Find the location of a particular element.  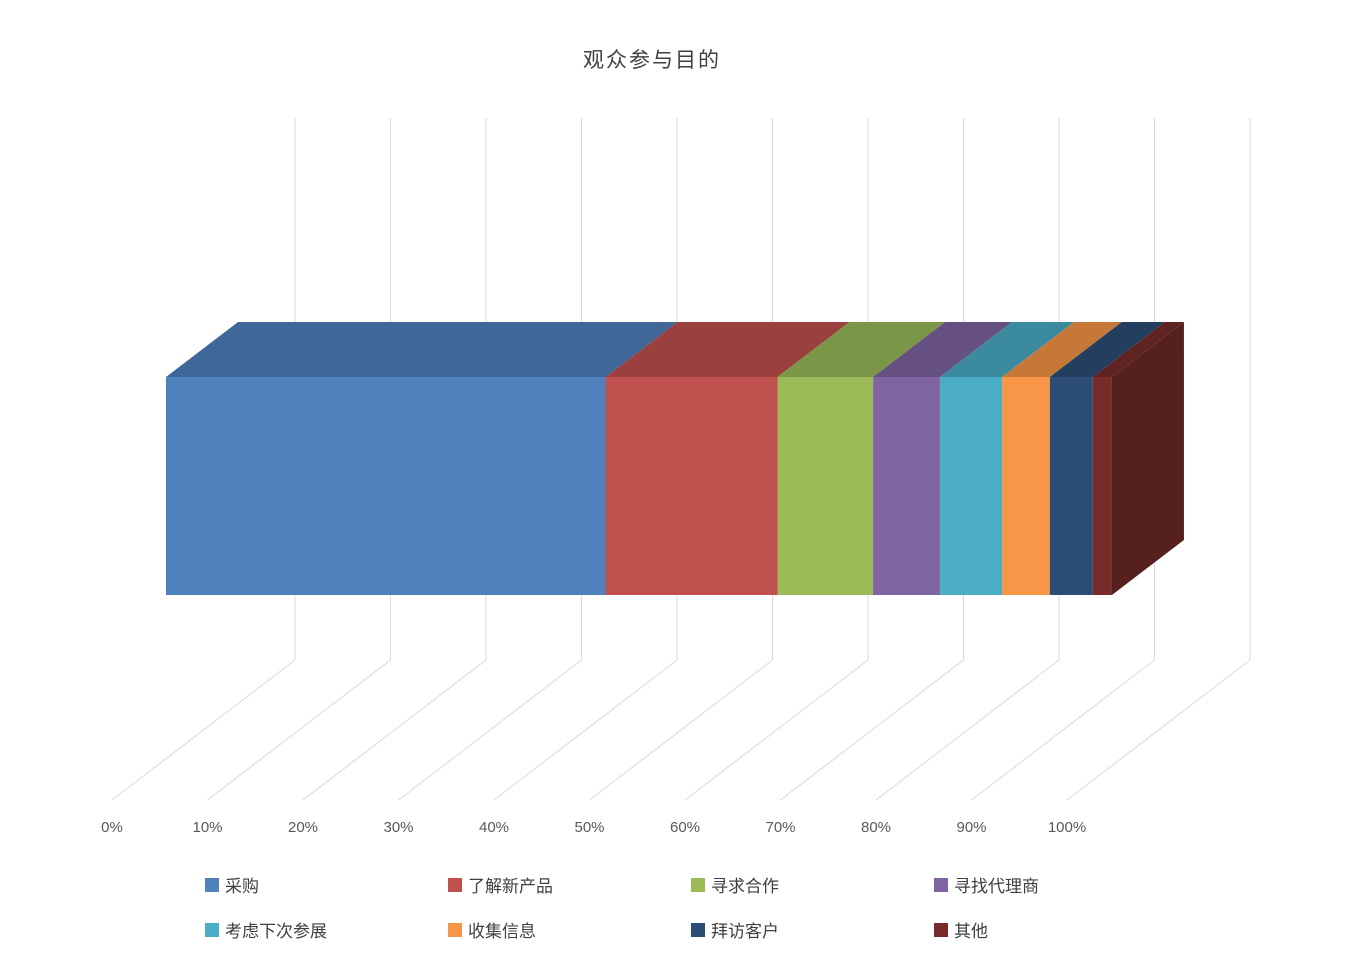

legend-label: 拜访客户 is located at coordinates (745, 931).